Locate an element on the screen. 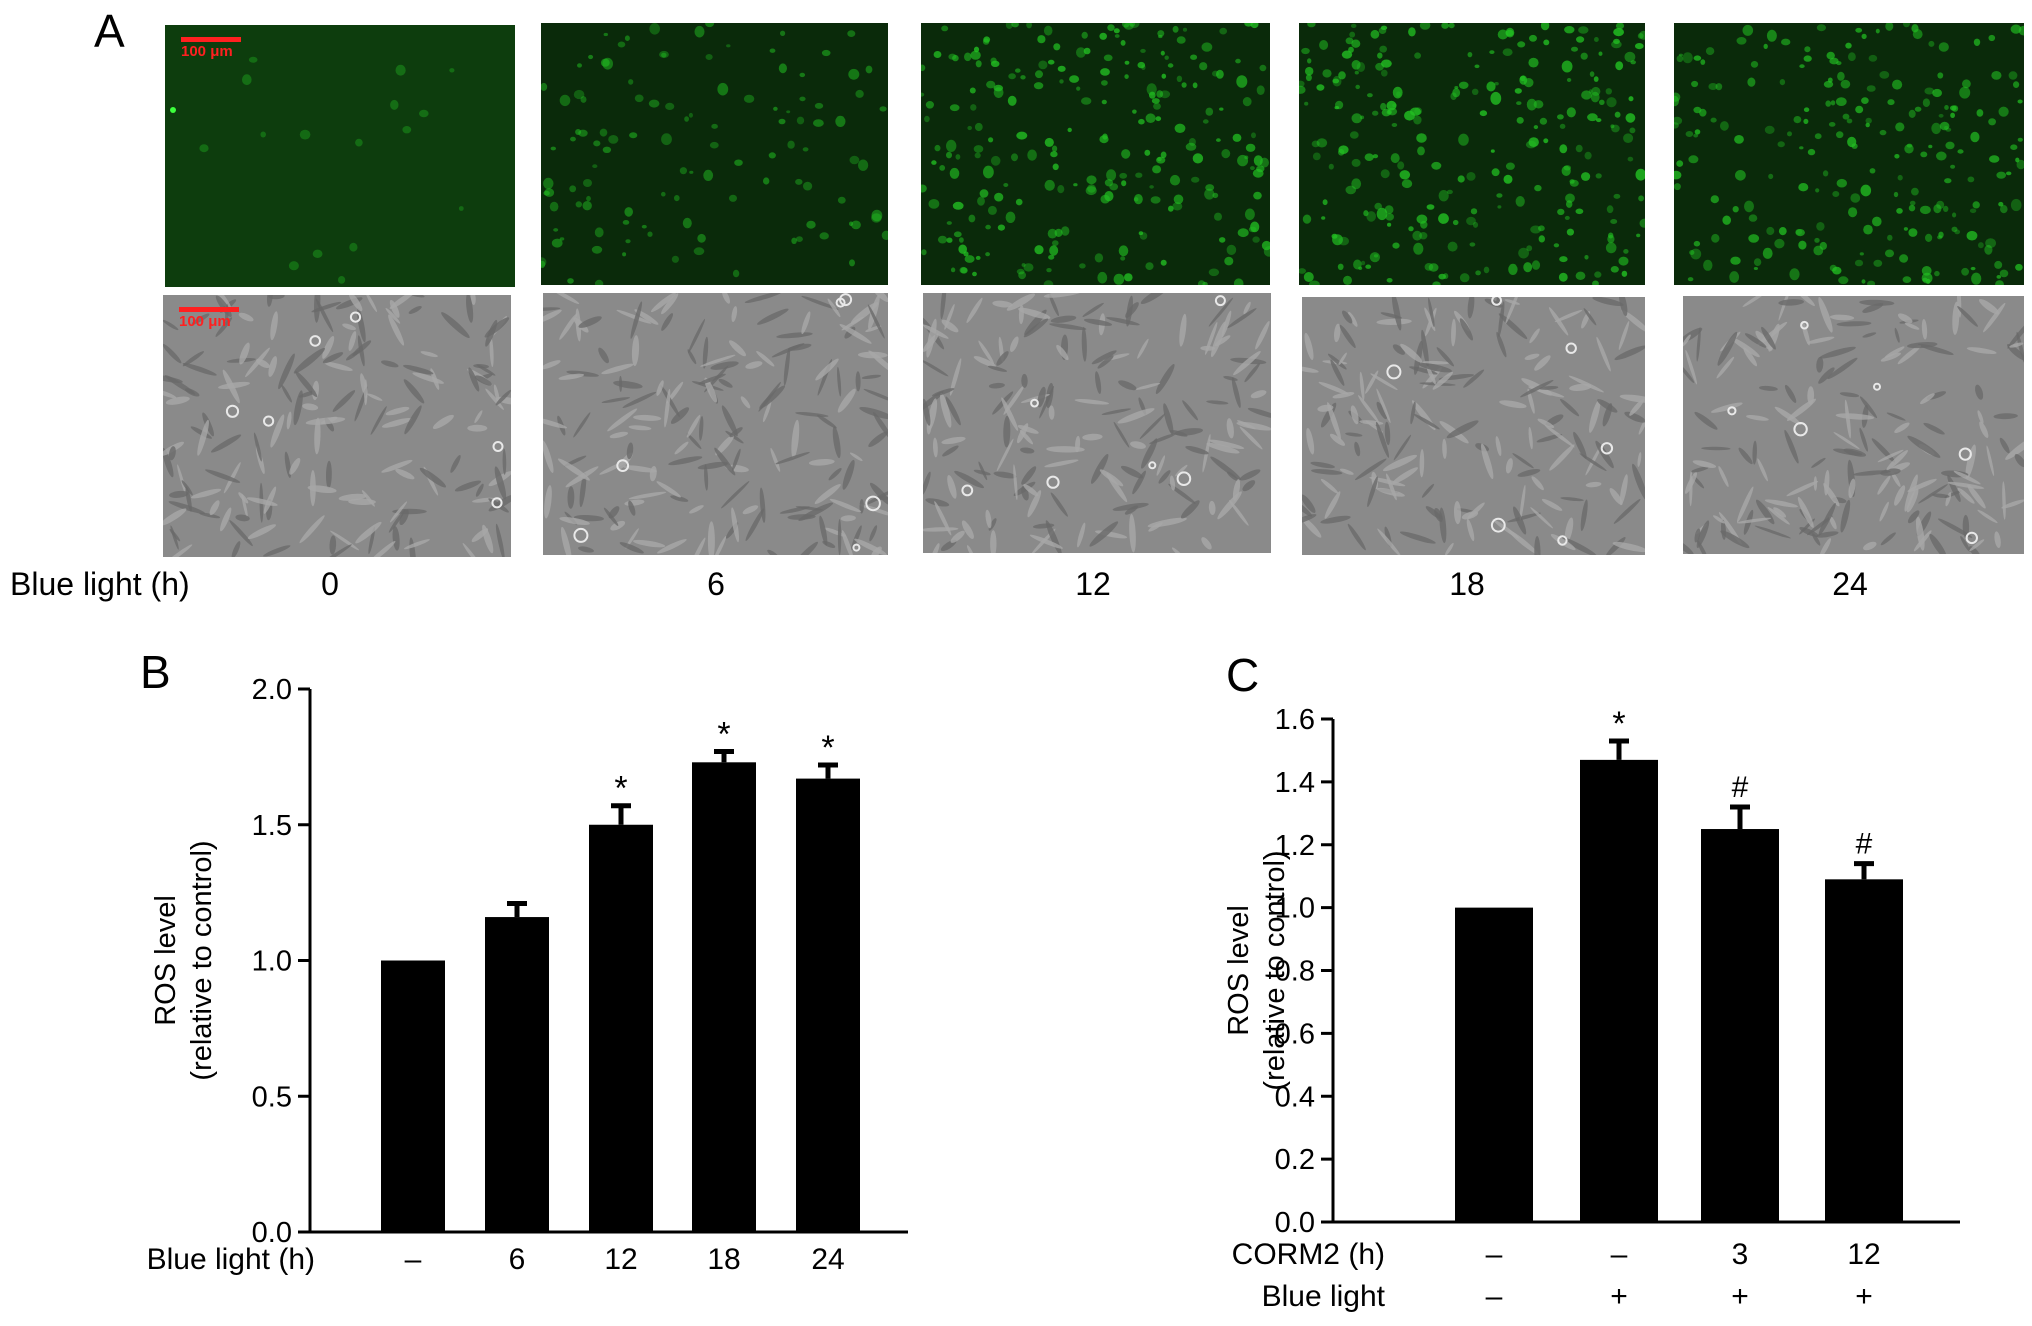 The image size is (2032, 1326). row-value: 18 is located at coordinates (723, 1259).